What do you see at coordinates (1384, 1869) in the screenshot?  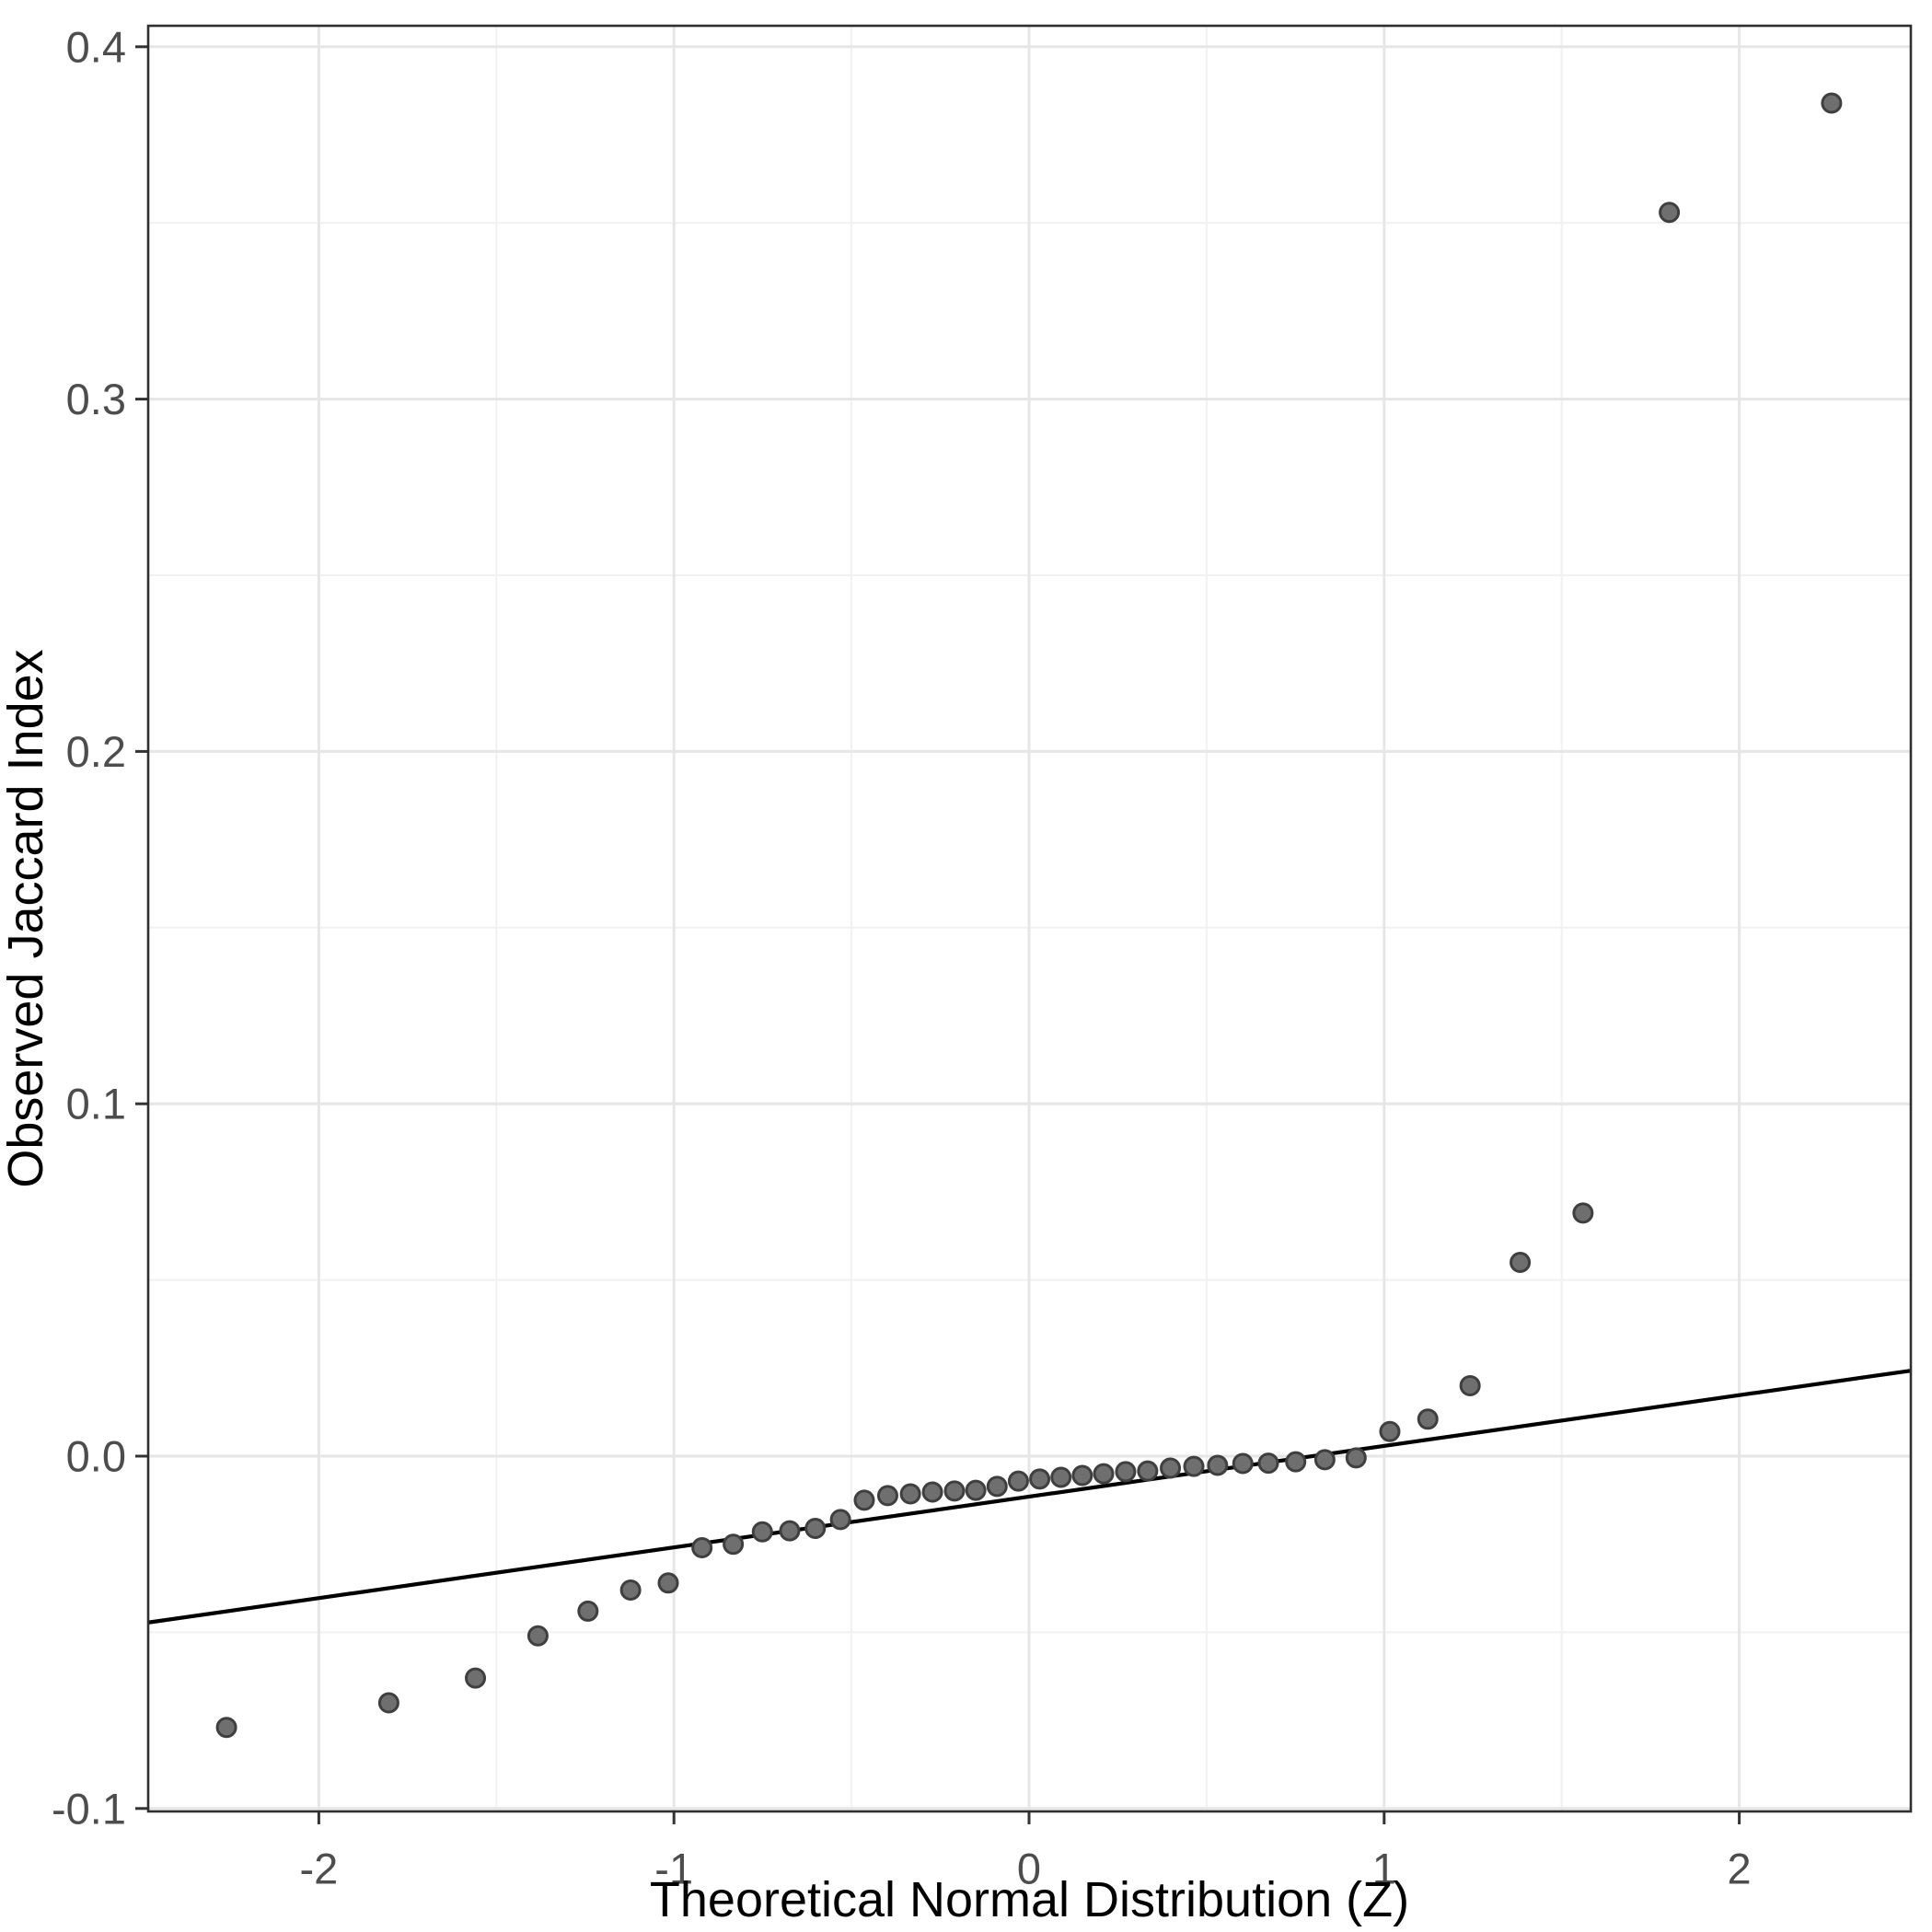 I see `x-tick-label: 1` at bounding box center [1384, 1869].